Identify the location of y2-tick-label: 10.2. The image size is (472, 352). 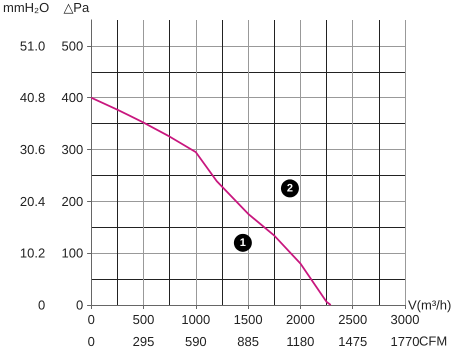
(33, 253).